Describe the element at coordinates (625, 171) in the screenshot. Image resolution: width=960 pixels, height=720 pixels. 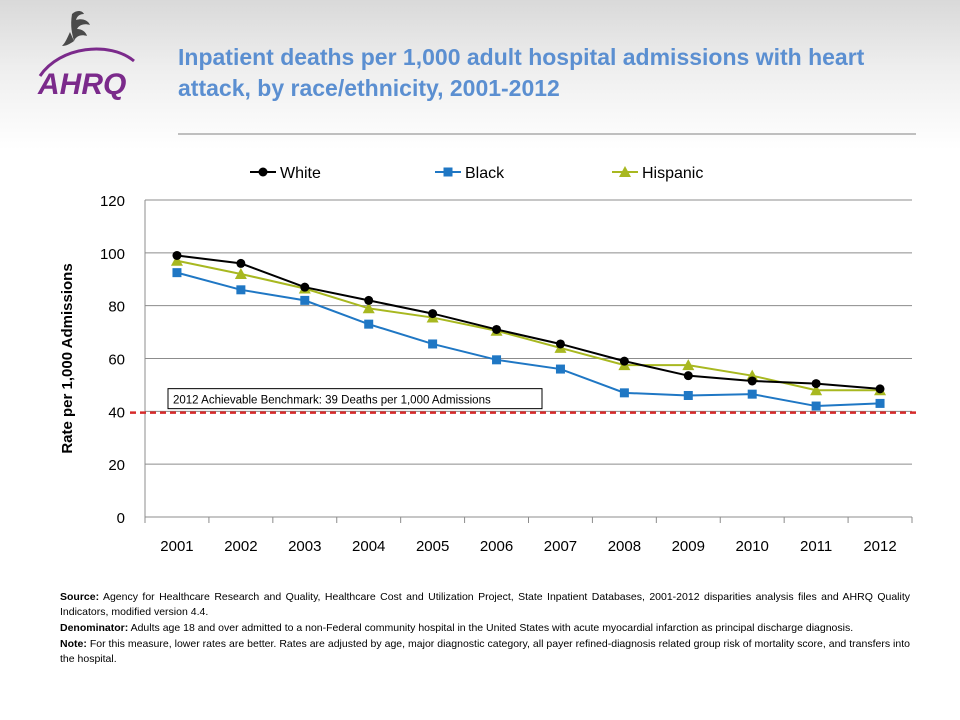
I see `legend-marker-hispanic` at that location.